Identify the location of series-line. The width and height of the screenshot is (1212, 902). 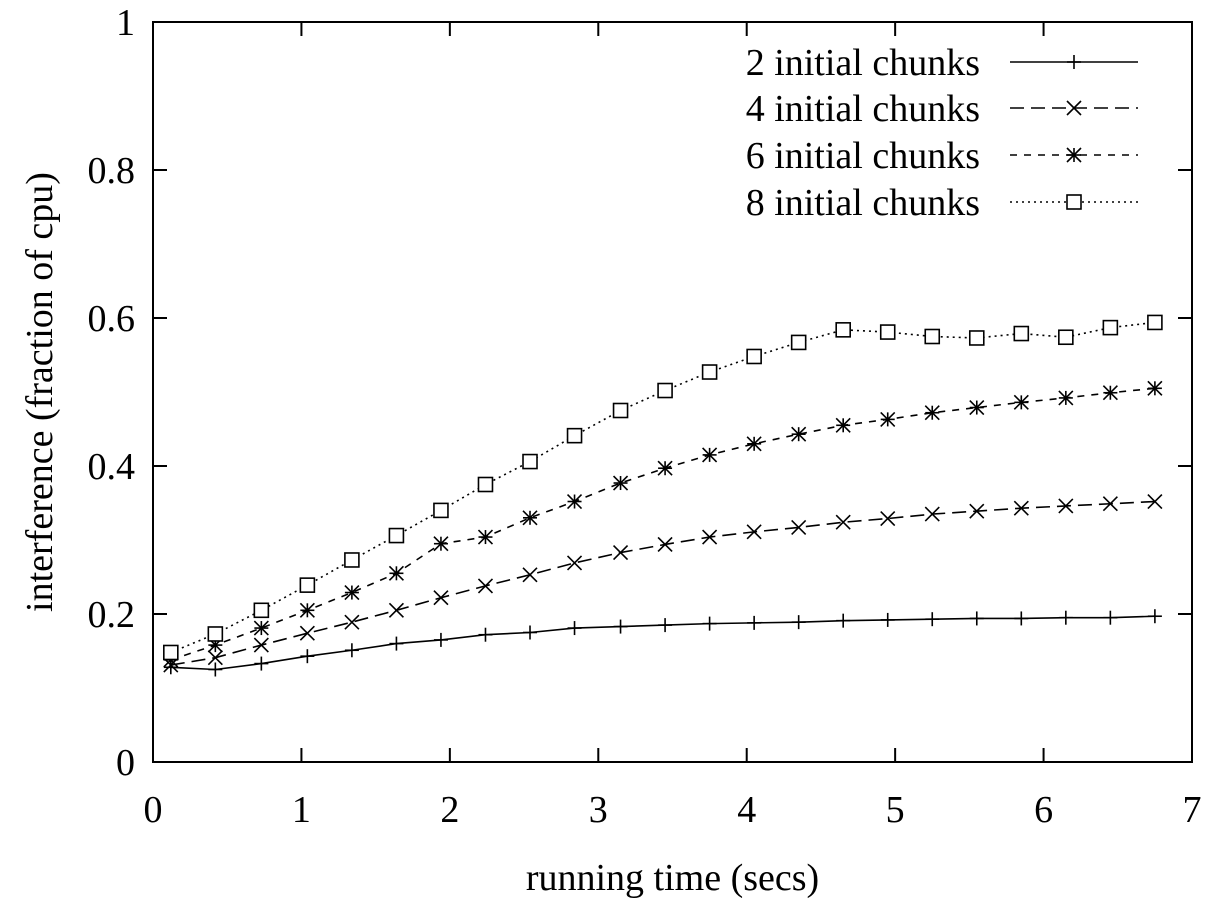
(662, 643).